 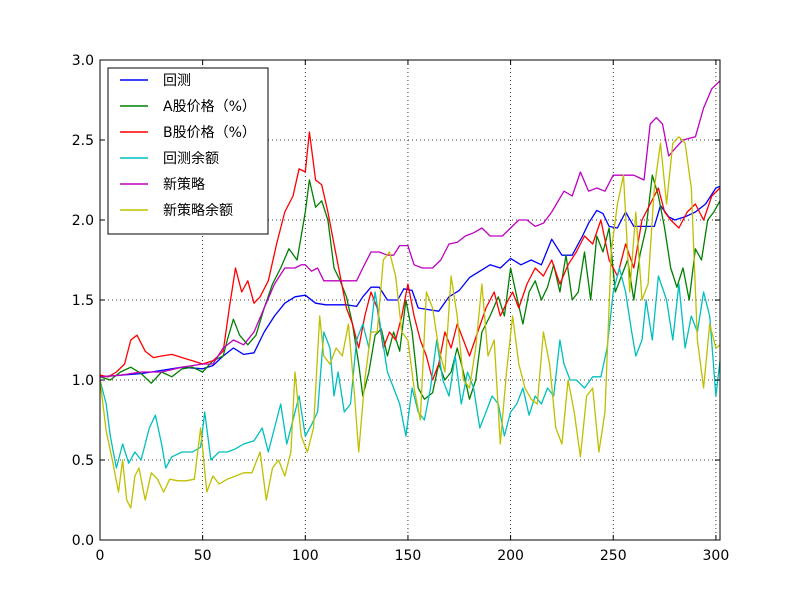 What do you see at coordinates (209, 133) in the screenshot?
I see `legend-label-2: B股价格（%）` at bounding box center [209, 133].